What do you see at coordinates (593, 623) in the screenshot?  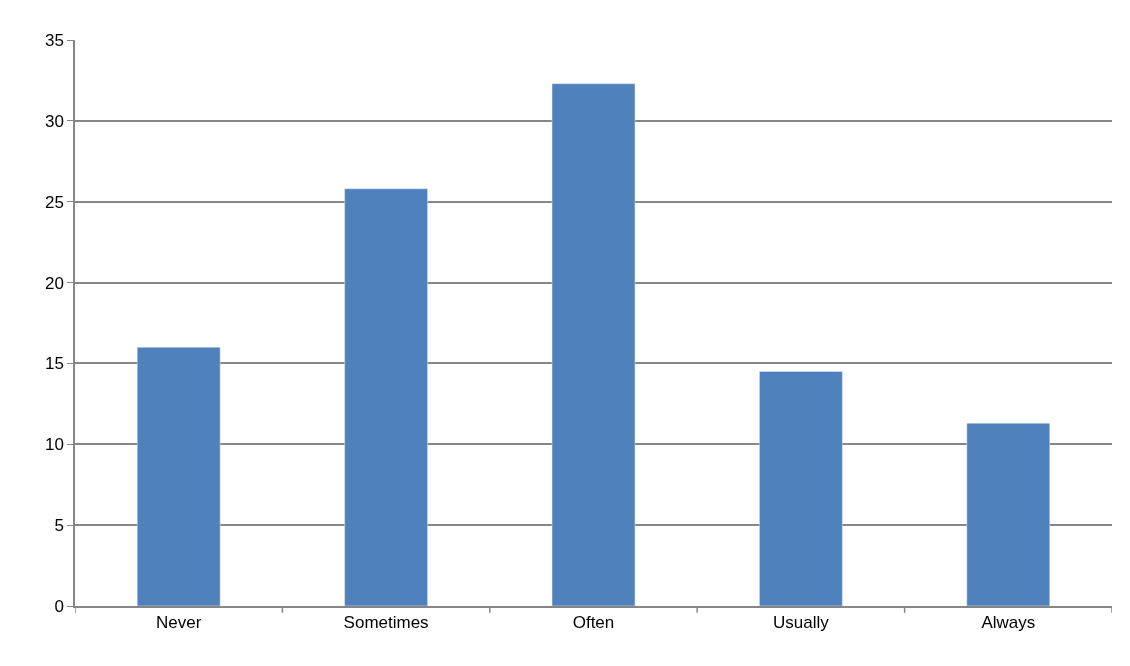 I see `x-tick-label: Often` at bounding box center [593, 623].